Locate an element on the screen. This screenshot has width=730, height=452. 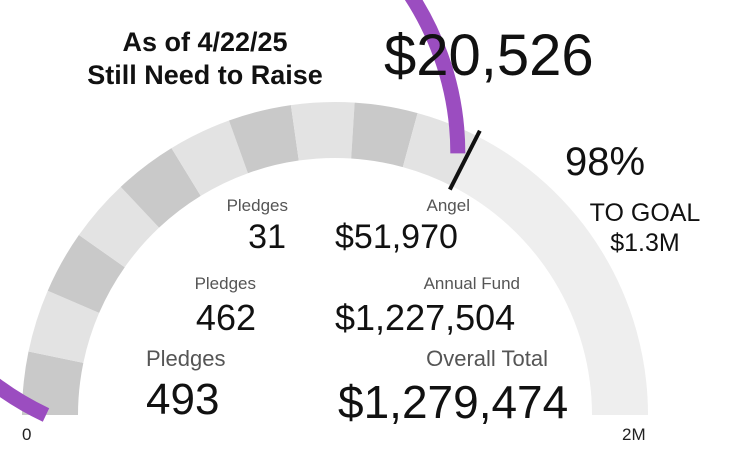
as-of-date: As of 4/22/25 is located at coordinates (205, 42).